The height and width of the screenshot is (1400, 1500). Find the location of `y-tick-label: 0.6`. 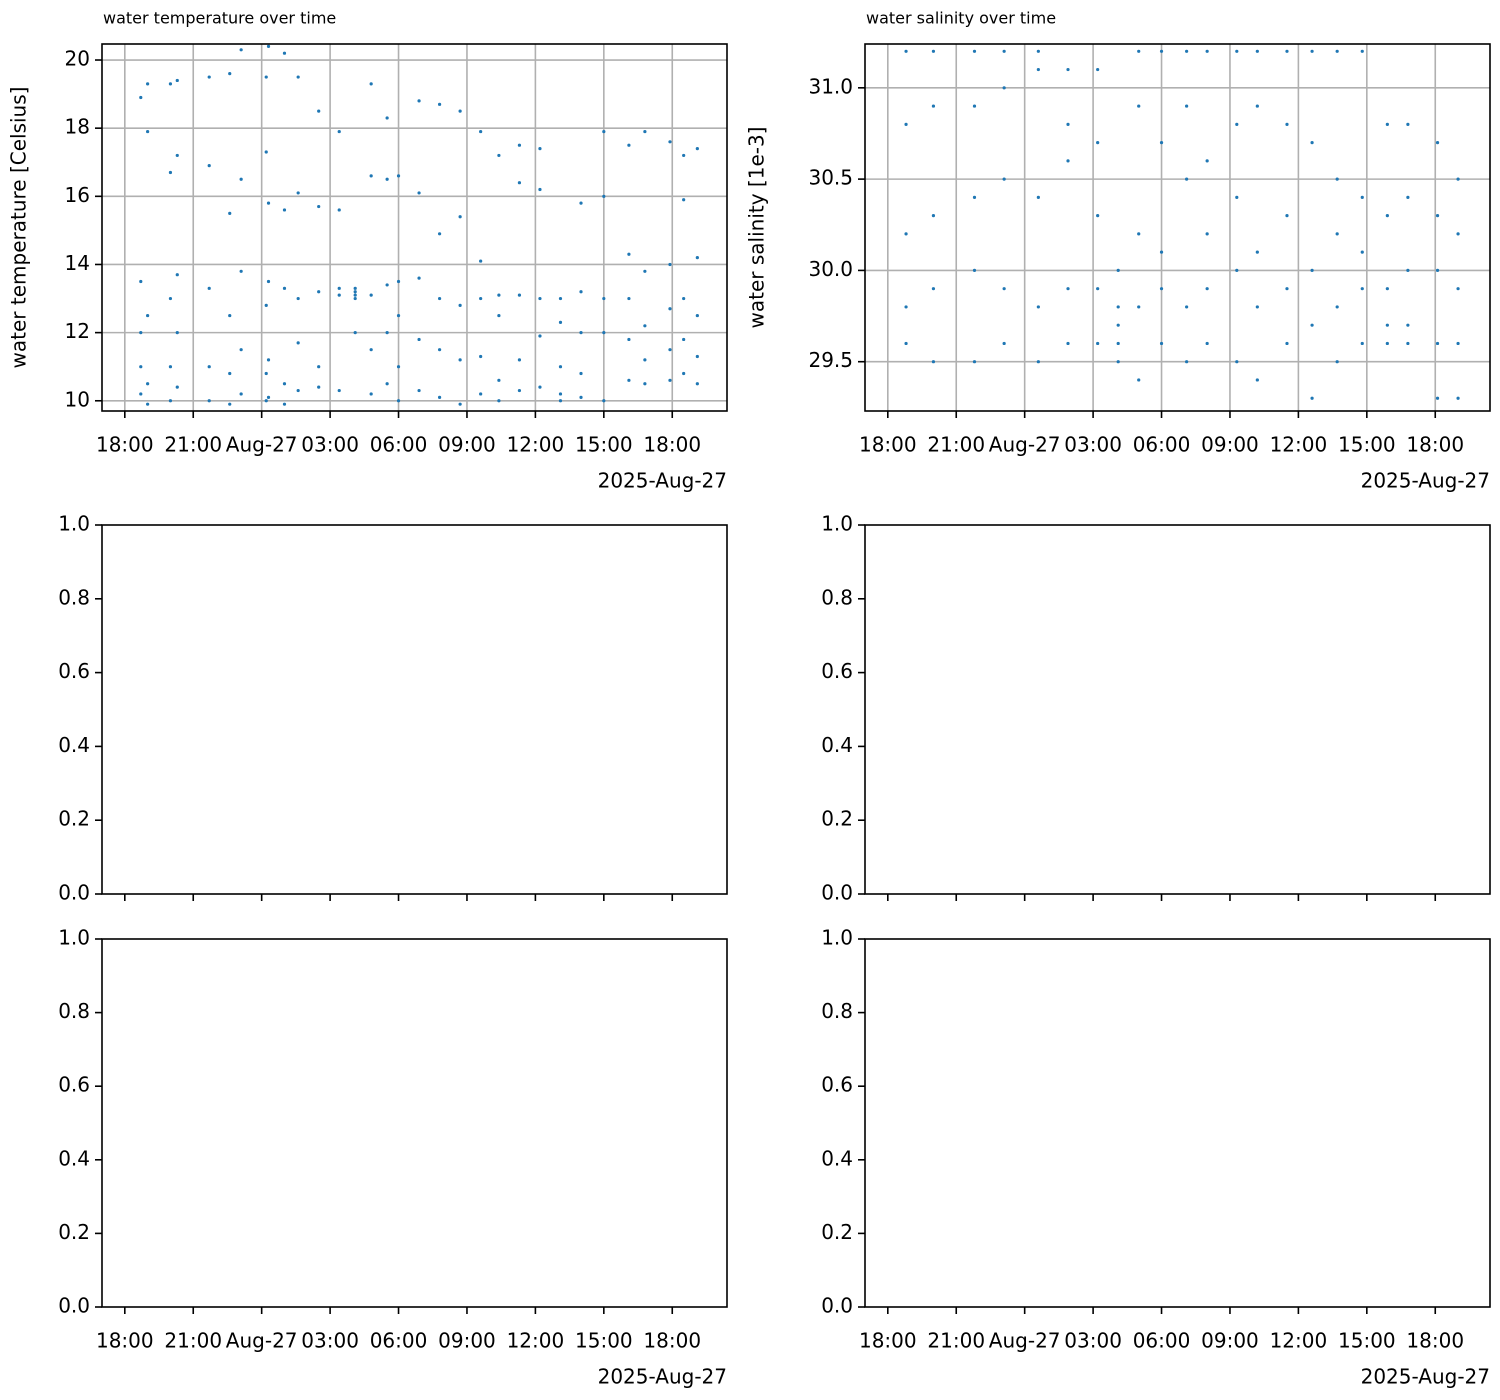

y-tick-label: 0.6 is located at coordinates (837, 671).